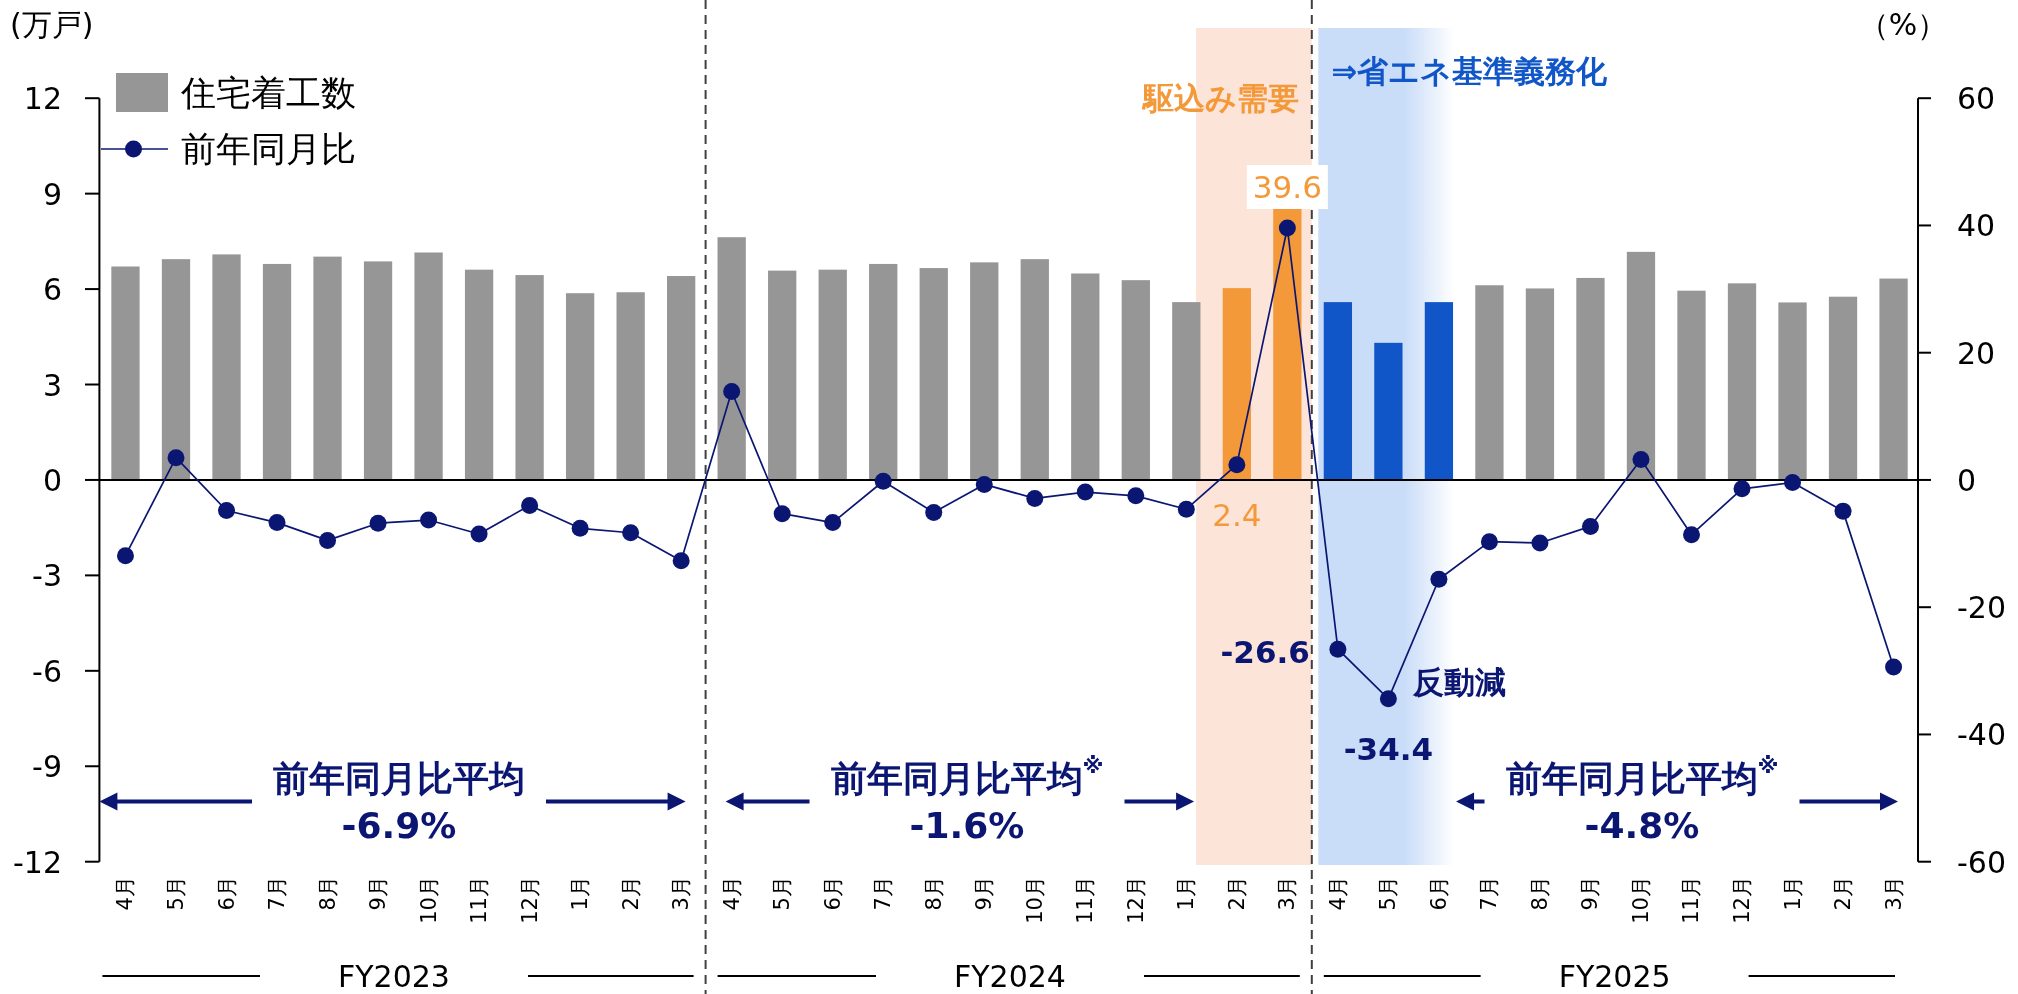  Describe the element at coordinates (47, 575) in the screenshot. I see `y-tick-label: -3` at that location.